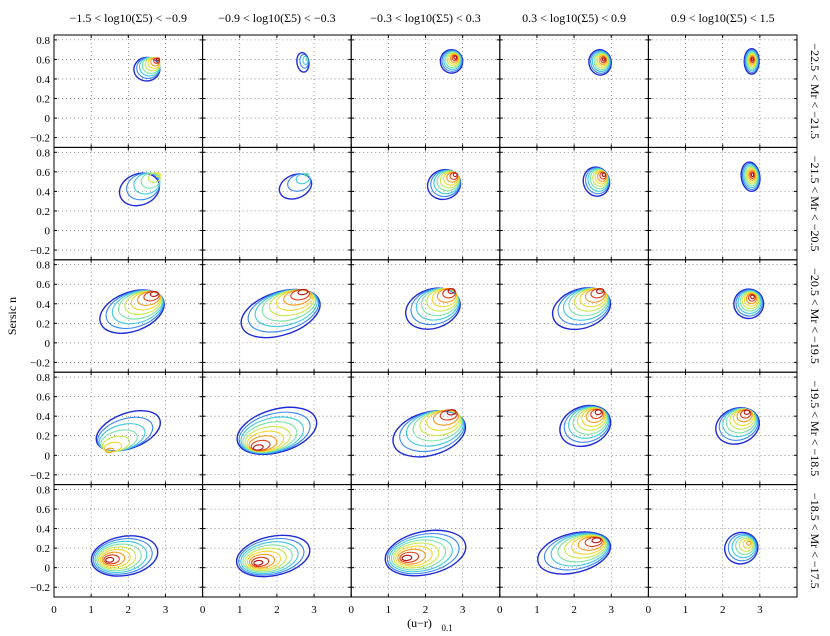  I want to click on panel-r1-c5, so click(722, 91).